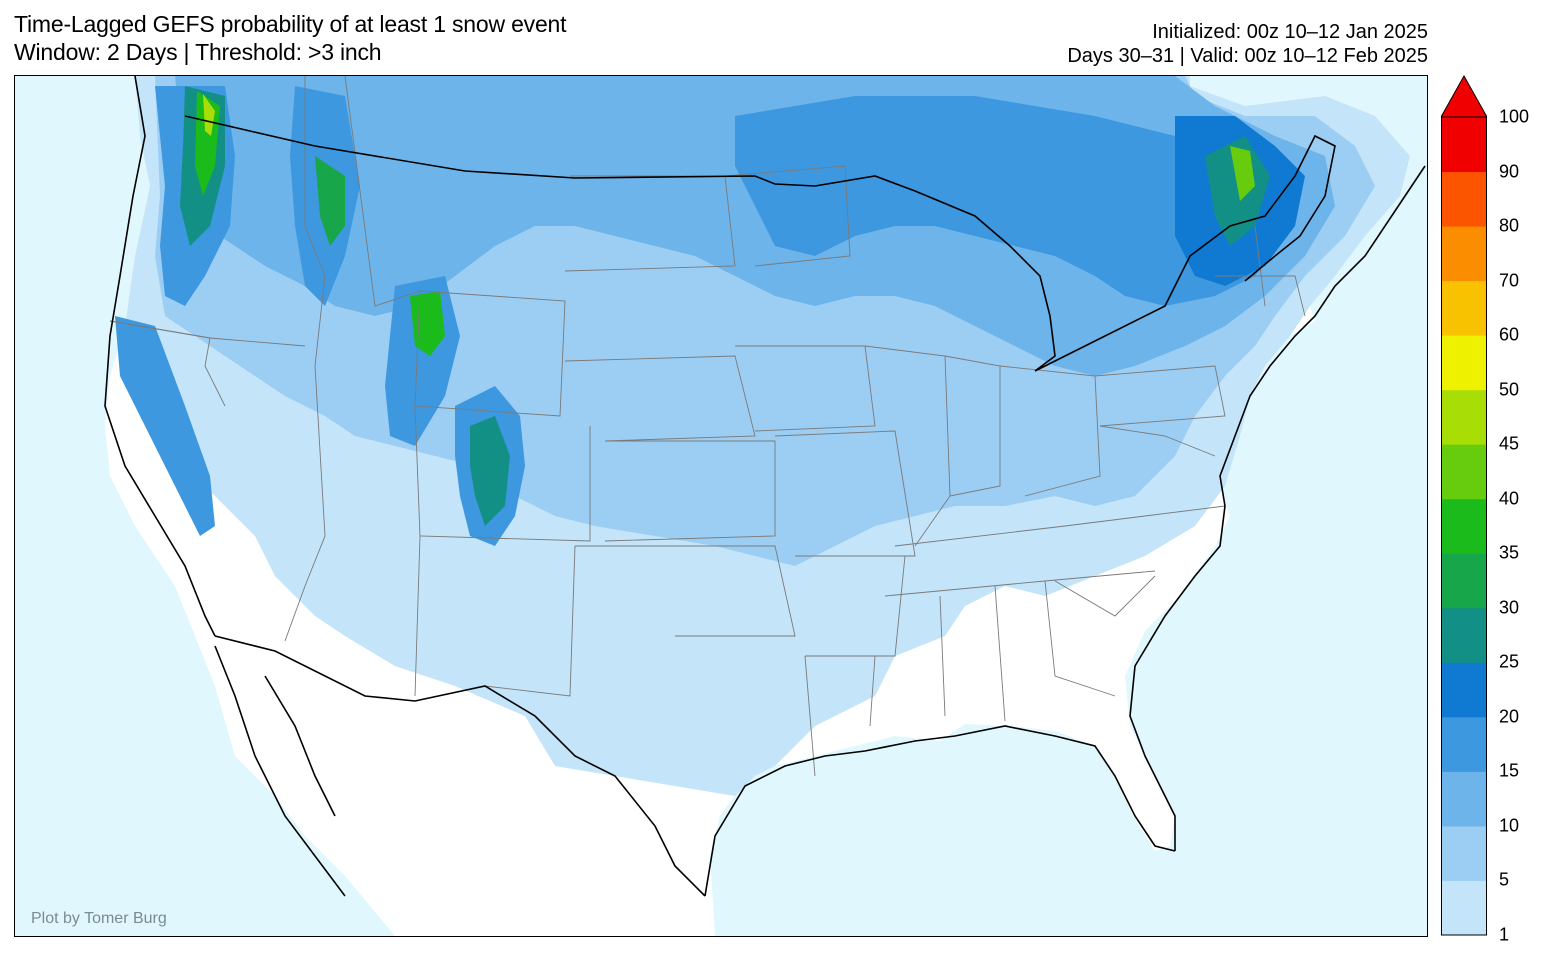  What do you see at coordinates (1504, 879) in the screenshot?
I see `colorbar-tick-label: 5` at bounding box center [1504, 879].